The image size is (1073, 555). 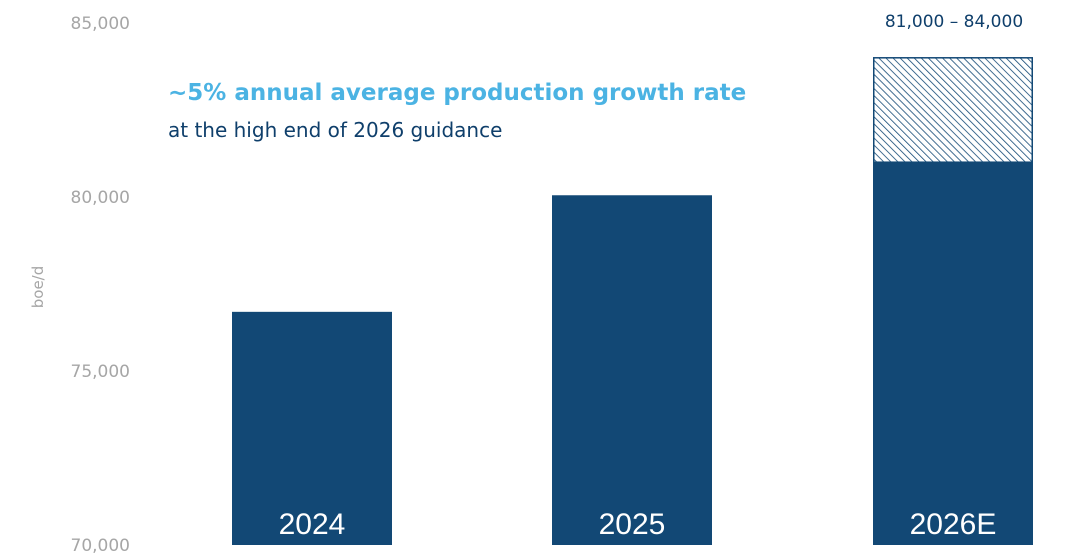 I want to click on annotation-subtitle: at the high end of 2026 guidance, so click(x=335, y=130).